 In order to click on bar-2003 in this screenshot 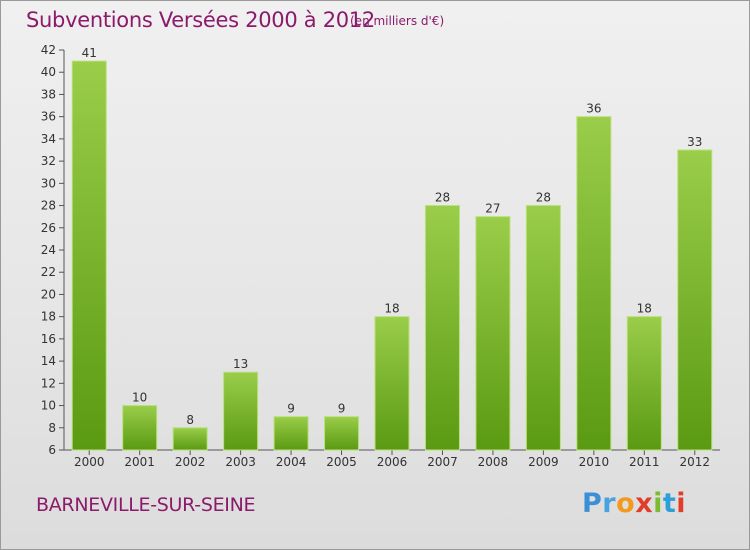, I will do `click(241, 411)`.